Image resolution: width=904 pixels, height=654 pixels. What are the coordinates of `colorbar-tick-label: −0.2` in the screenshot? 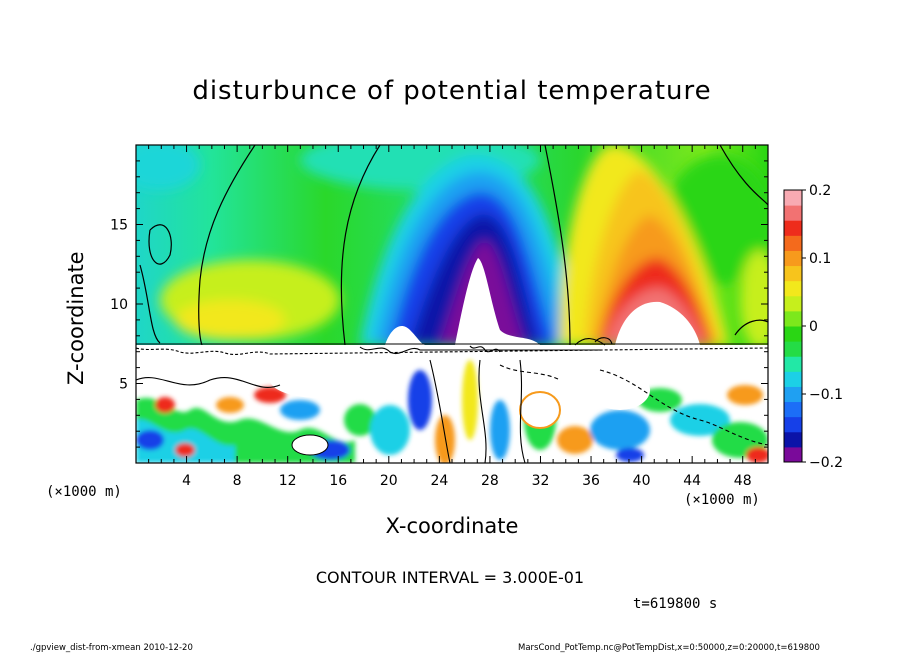 It's located at (826, 463).